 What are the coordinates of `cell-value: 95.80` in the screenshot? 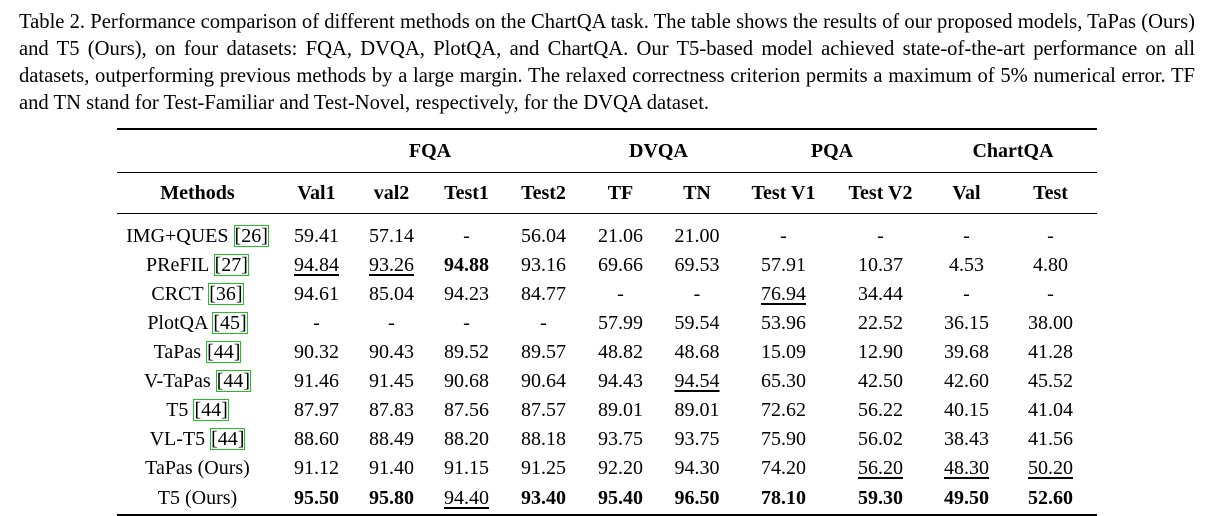 It's located at (391, 498).